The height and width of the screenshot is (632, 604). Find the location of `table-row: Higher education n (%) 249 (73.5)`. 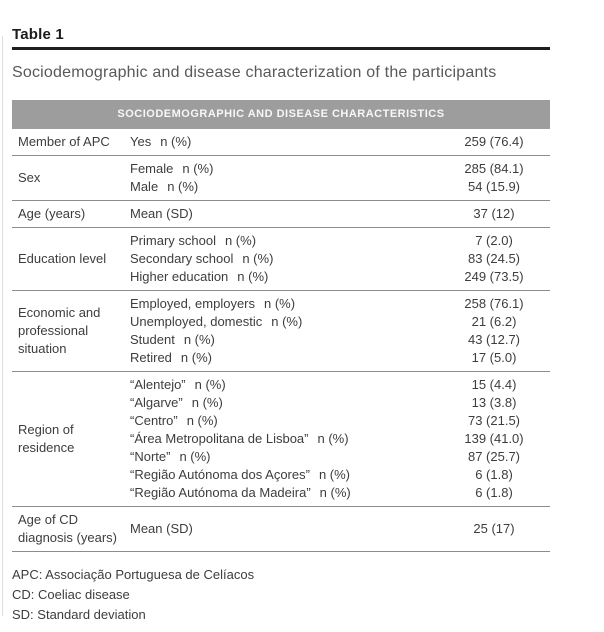

table-row: Higher education n (%) 249 (73.5) is located at coordinates (340, 277).